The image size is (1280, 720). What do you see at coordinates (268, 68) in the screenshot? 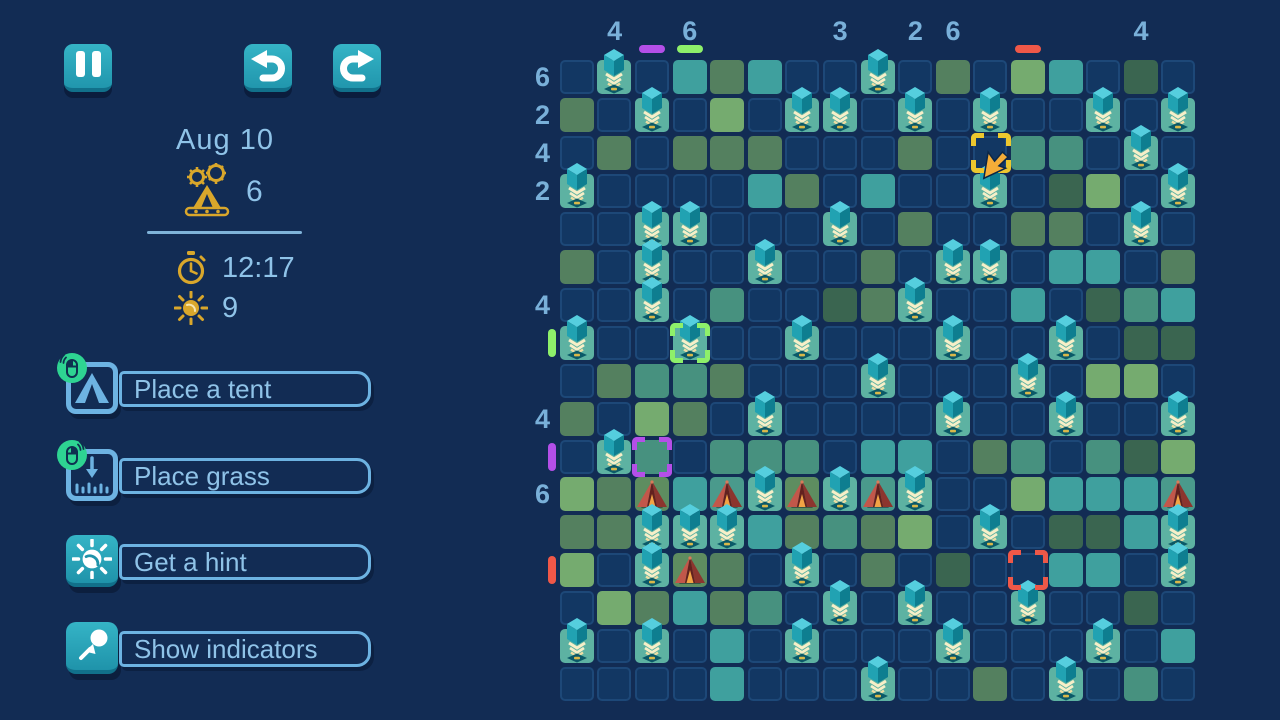
I see `undo-button` at bounding box center [268, 68].